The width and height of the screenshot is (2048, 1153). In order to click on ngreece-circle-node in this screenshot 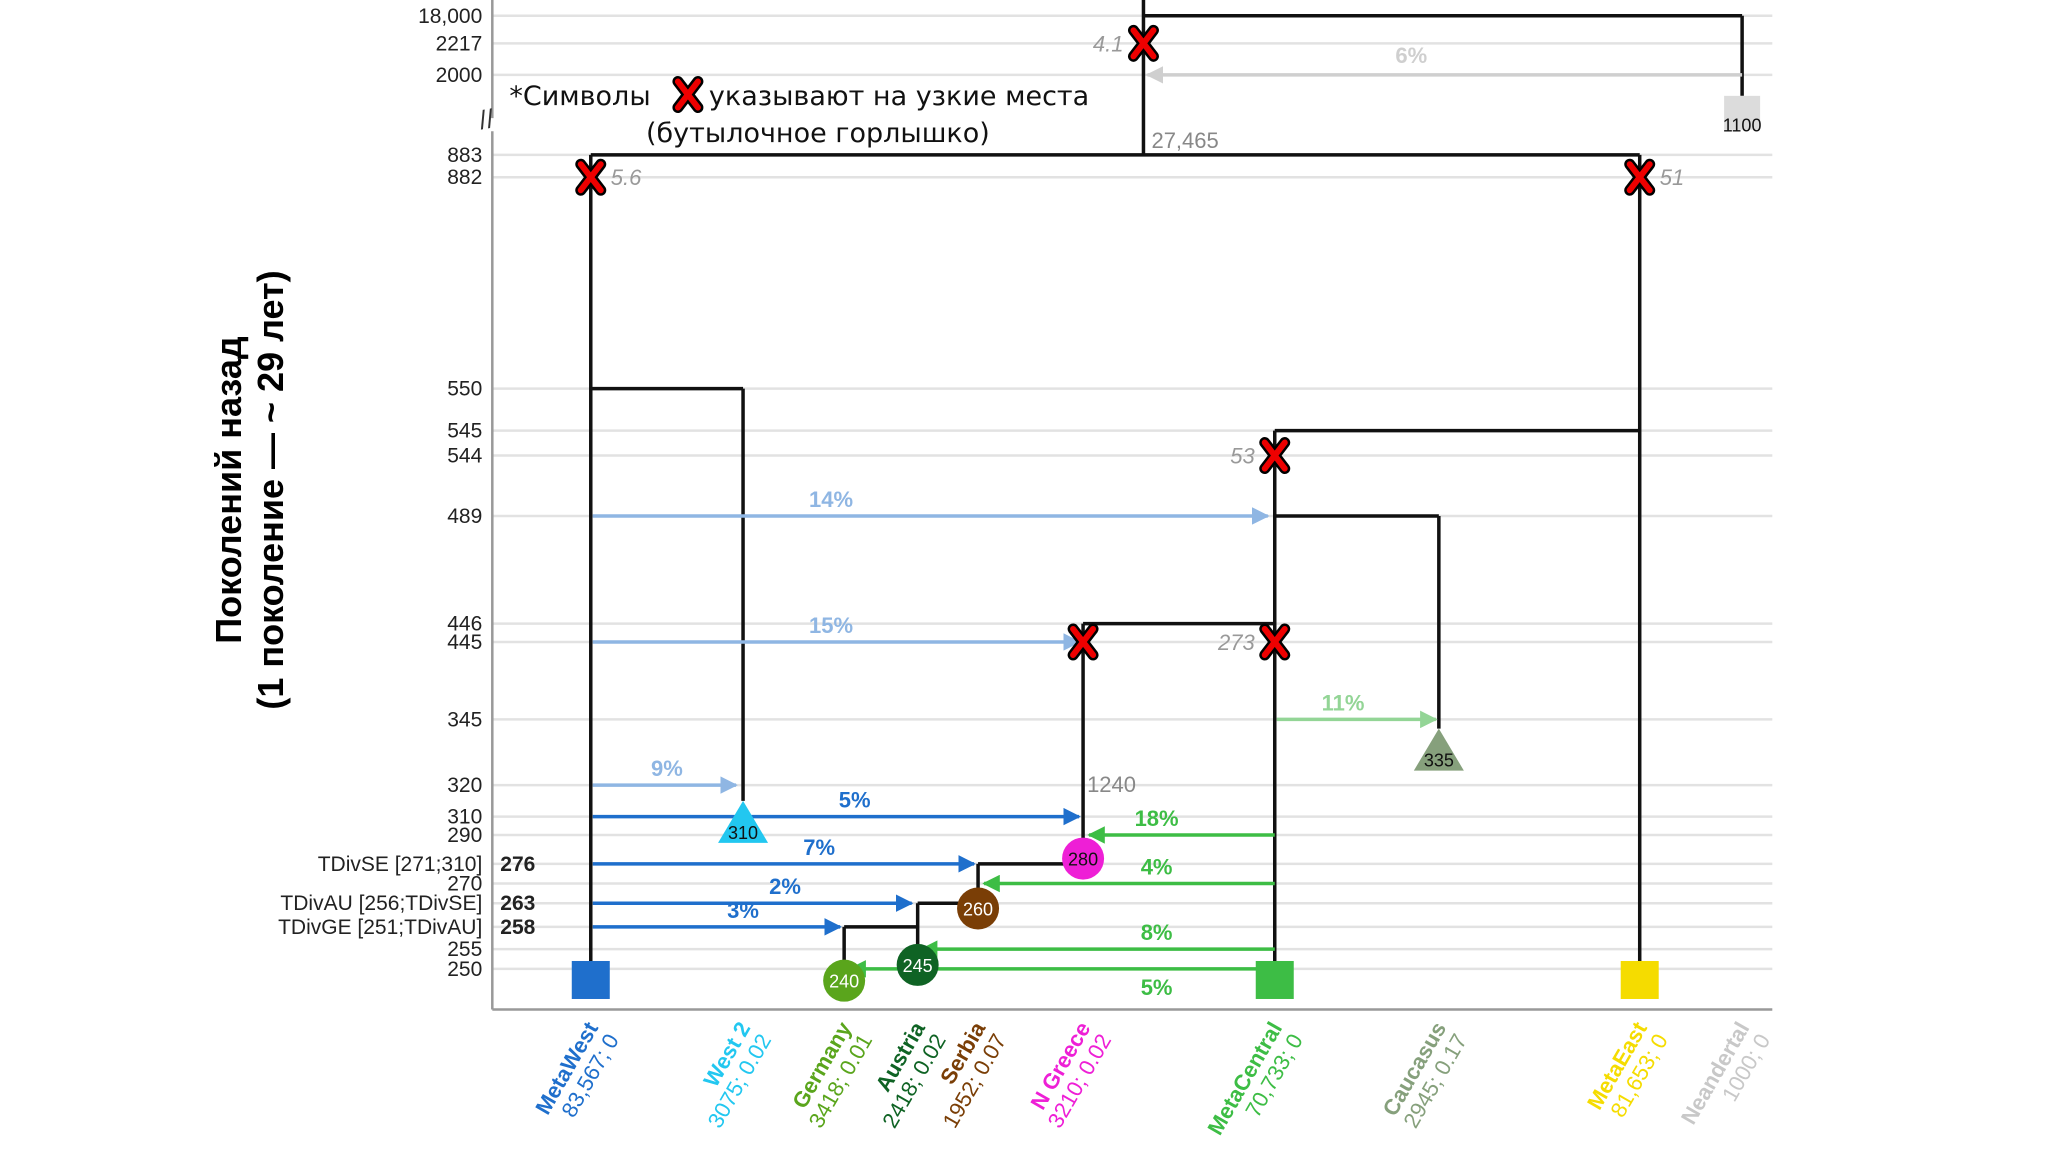, I will do `click(1083, 858)`.